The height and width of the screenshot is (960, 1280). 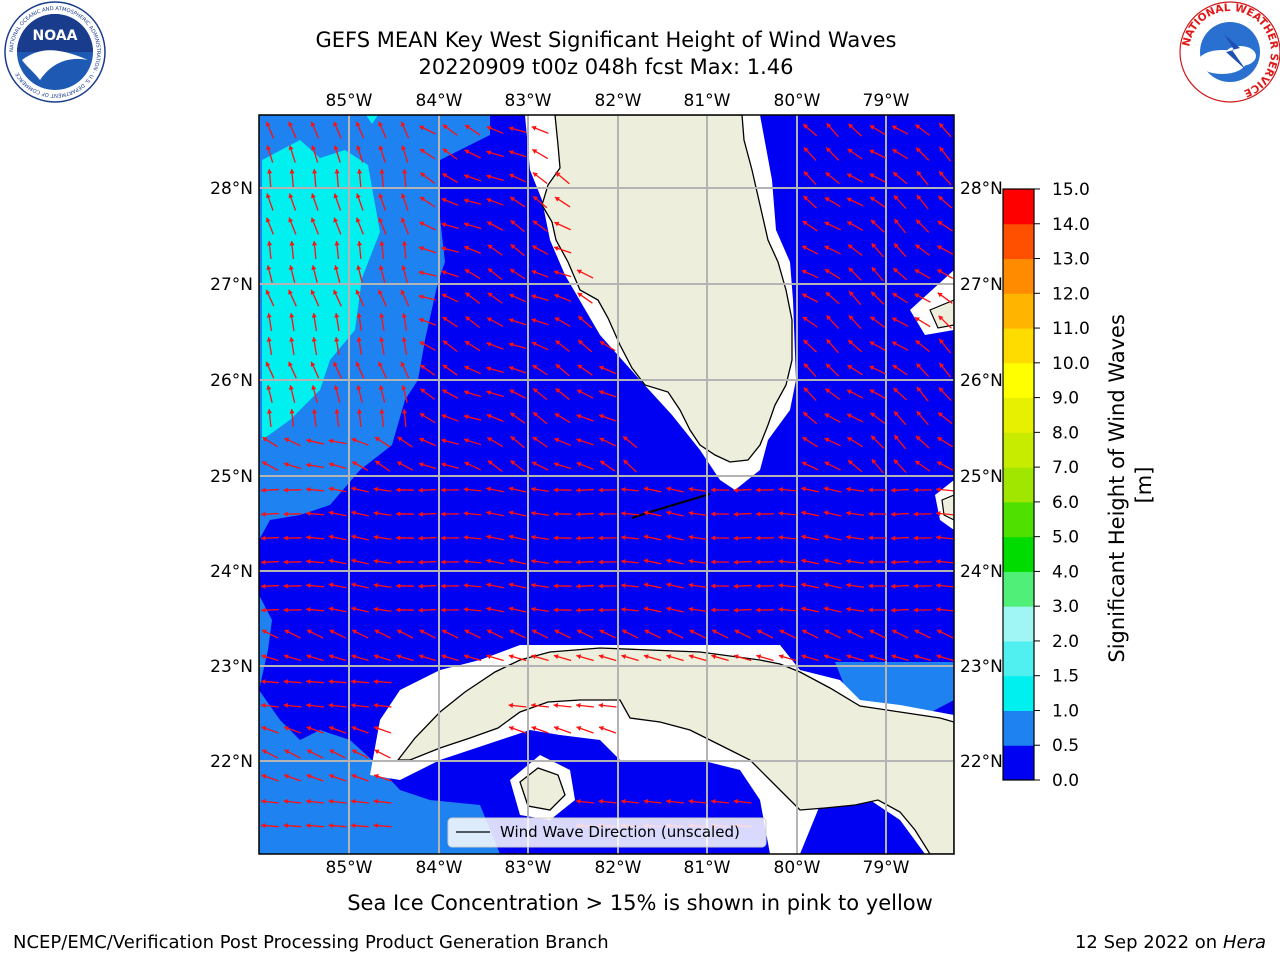 What do you see at coordinates (528, 868) in the screenshot?
I see `lon-label-bottom: 83°W` at bounding box center [528, 868].